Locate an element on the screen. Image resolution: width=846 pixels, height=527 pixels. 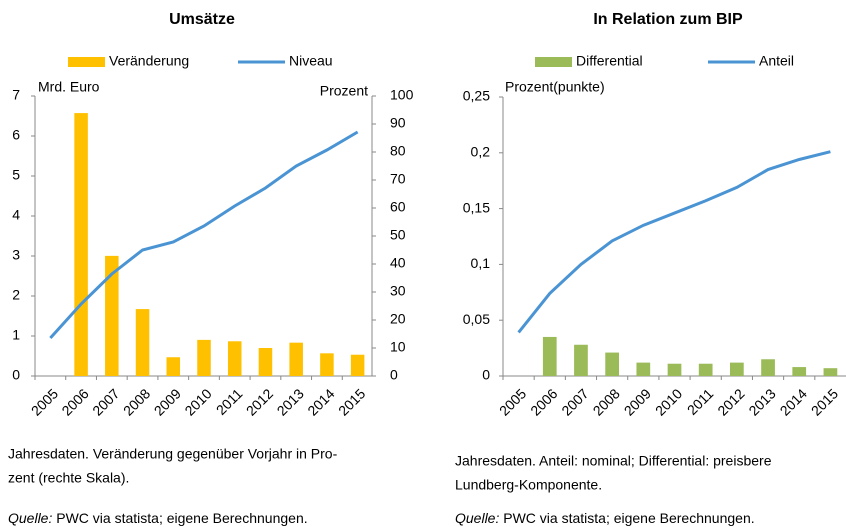
y2-tick-label: 50 is located at coordinates (398, 235).